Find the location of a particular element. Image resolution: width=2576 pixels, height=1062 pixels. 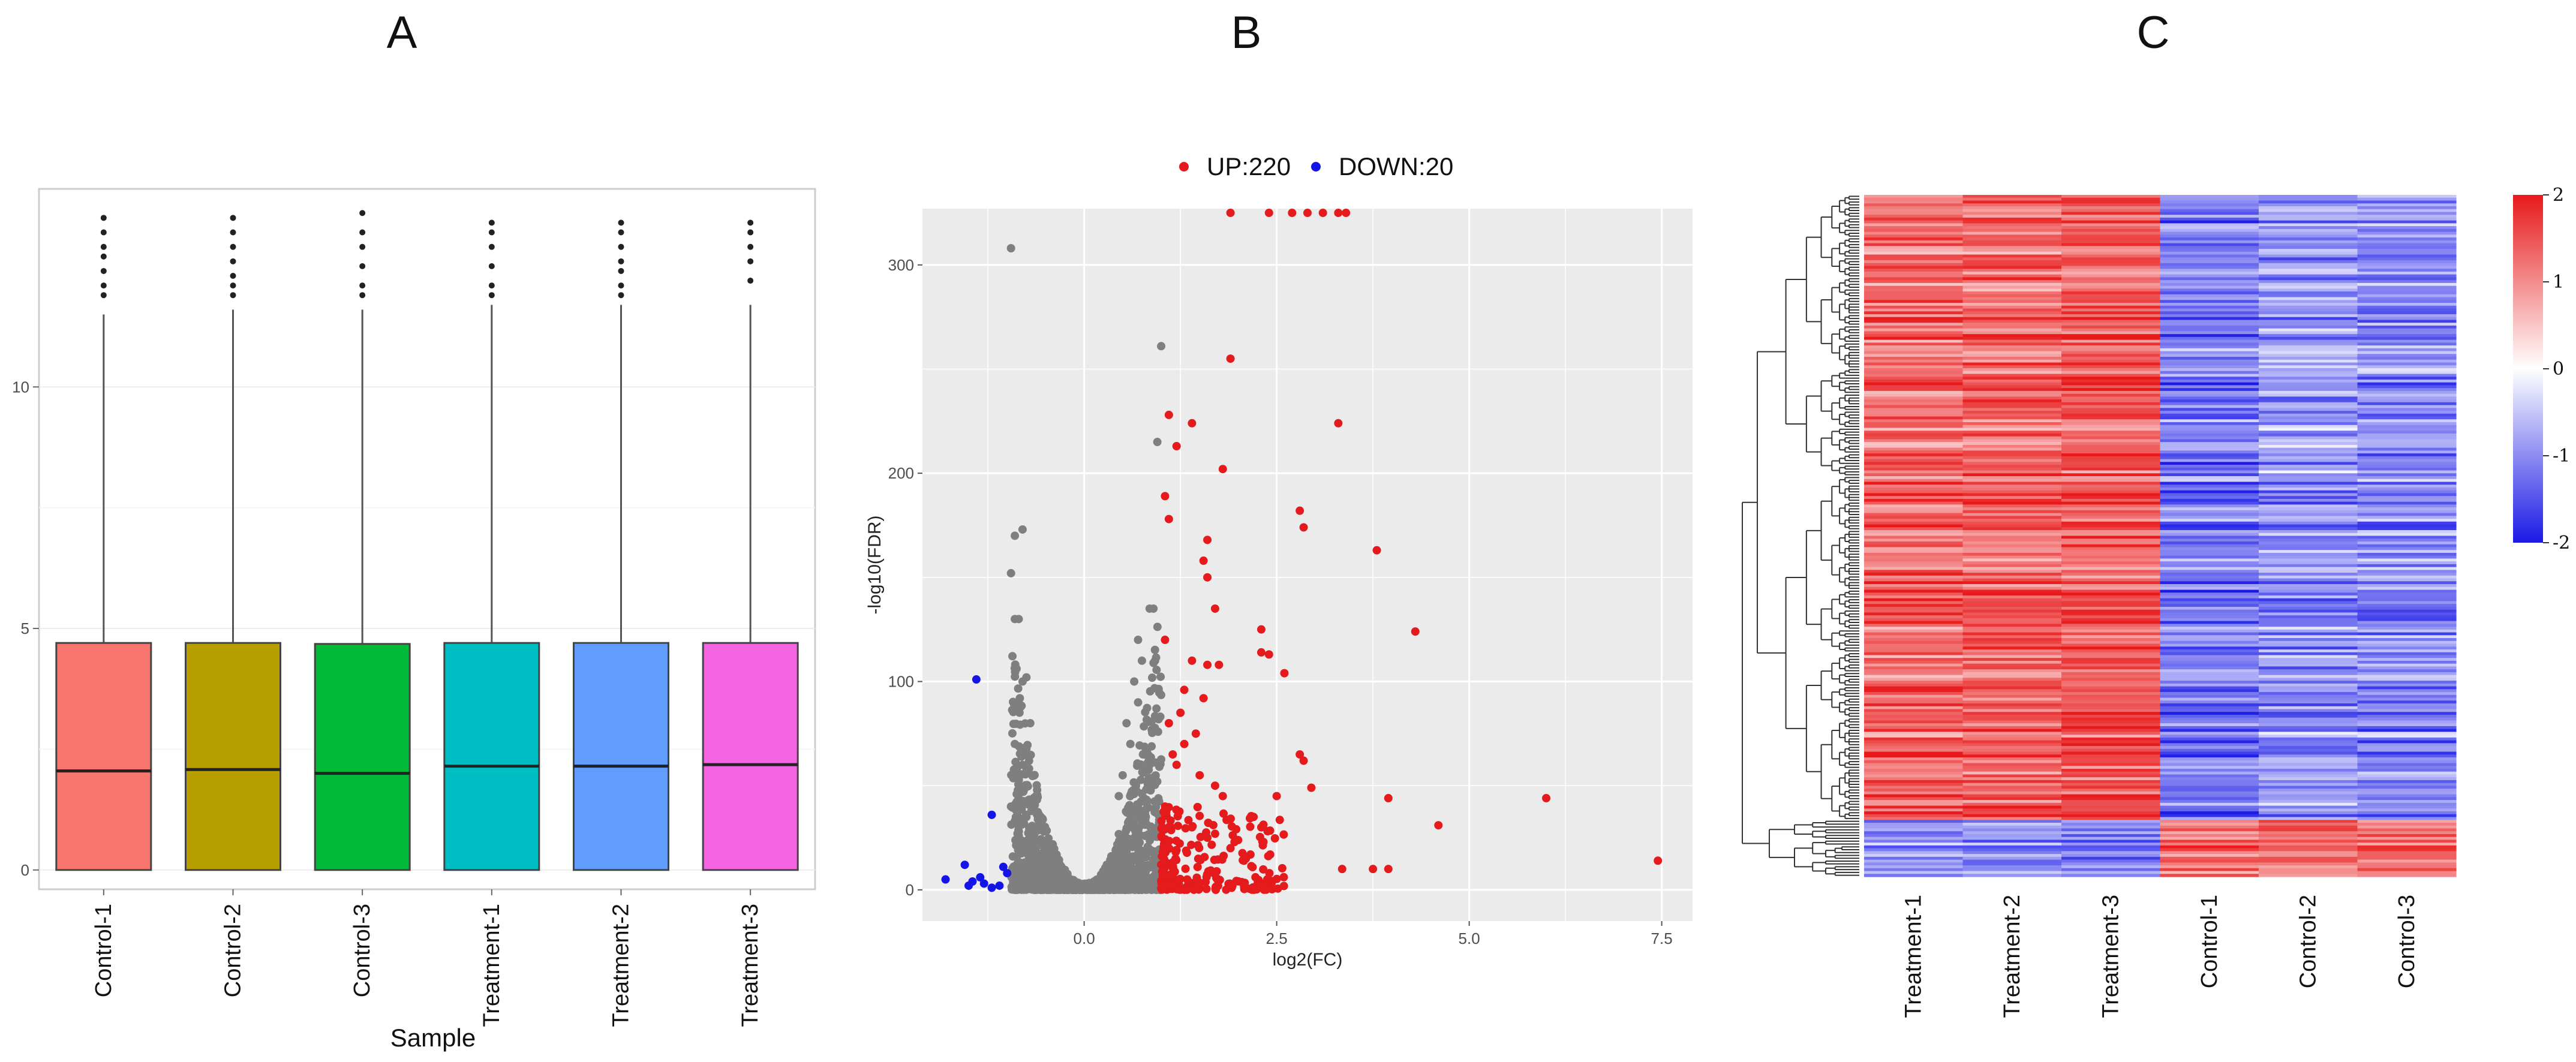

volcano-legend: UP:220 DOWN:20 is located at coordinates (1316, 166).